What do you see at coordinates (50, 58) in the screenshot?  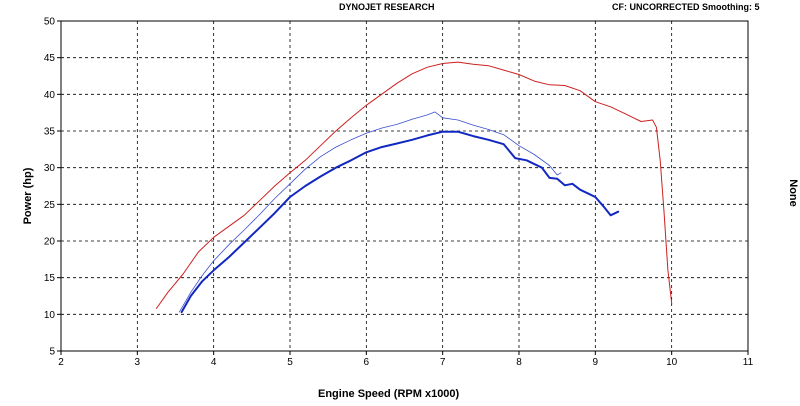 I see `y-tick-label: 45` at bounding box center [50, 58].